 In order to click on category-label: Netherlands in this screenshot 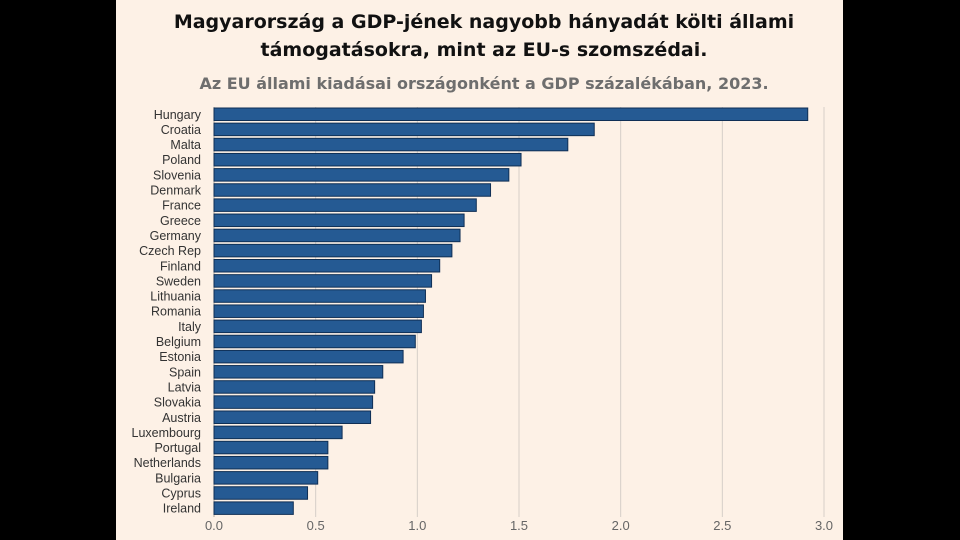, I will do `click(167, 463)`.